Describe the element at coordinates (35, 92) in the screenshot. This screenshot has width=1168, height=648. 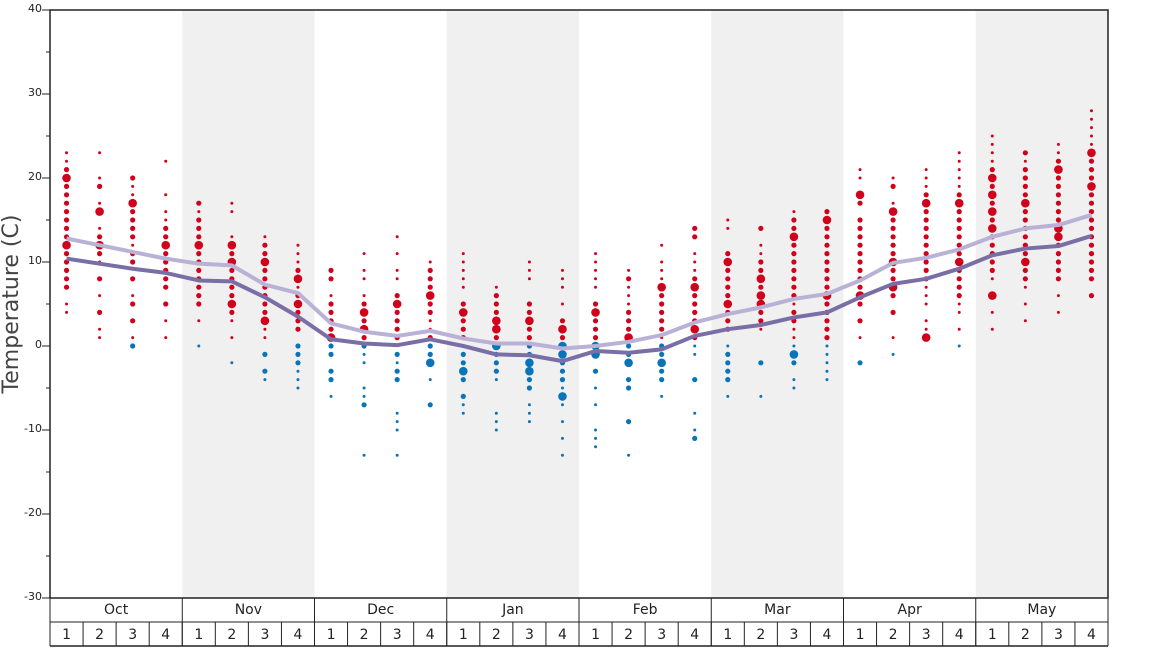
I see `y-tick-label: 30` at that location.